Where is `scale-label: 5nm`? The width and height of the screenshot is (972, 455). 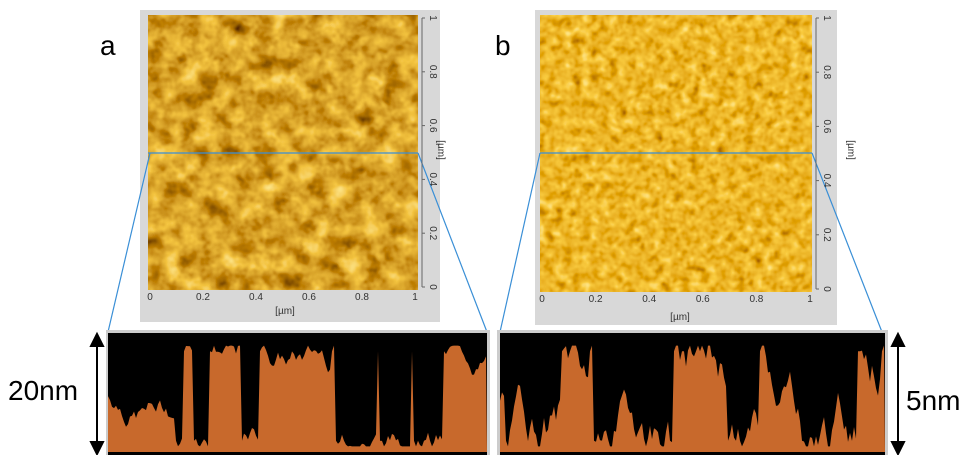 scale-label: 5nm is located at coordinates (933, 400).